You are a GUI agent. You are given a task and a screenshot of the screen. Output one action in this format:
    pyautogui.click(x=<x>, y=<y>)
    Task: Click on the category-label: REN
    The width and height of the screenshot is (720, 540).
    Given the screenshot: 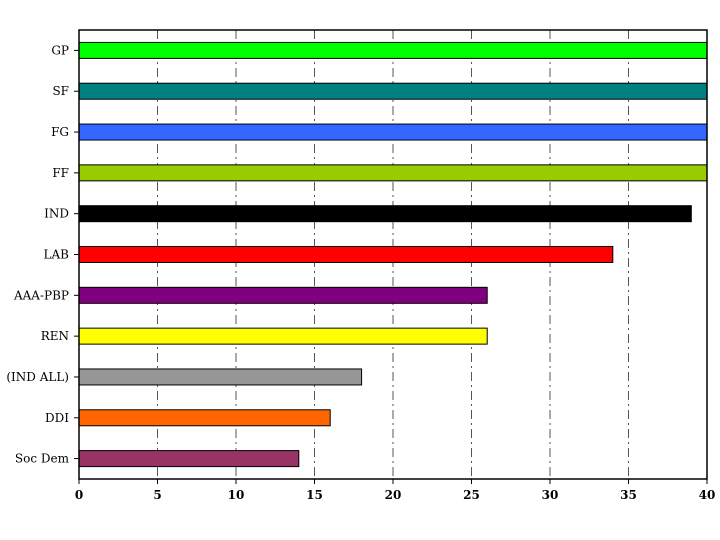 What is the action you would take?
    pyautogui.click(x=55, y=336)
    